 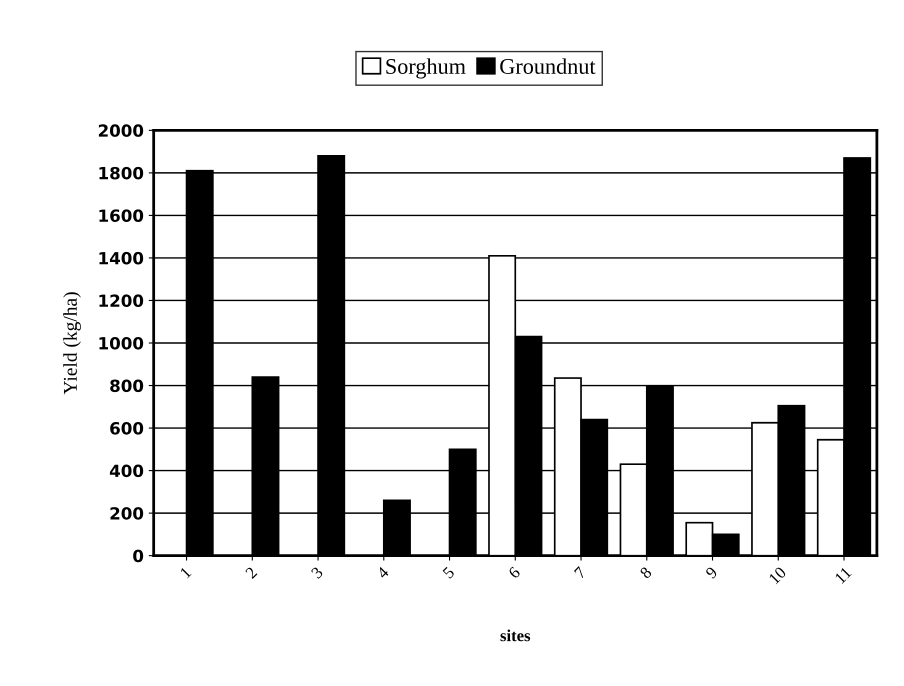 I want to click on y-tick-label: 2000, so click(x=121, y=130).